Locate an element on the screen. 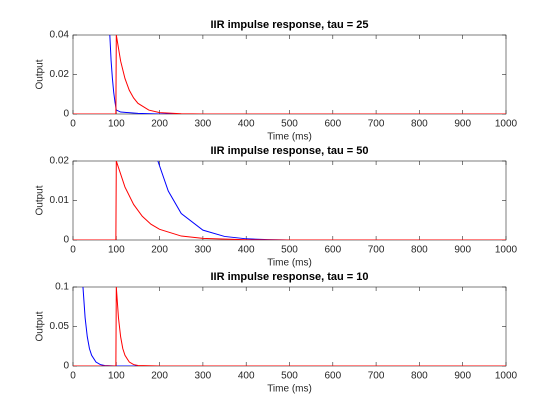 This screenshot has width=560, height=420. y-tick-label: 0.05 is located at coordinates (60, 326).